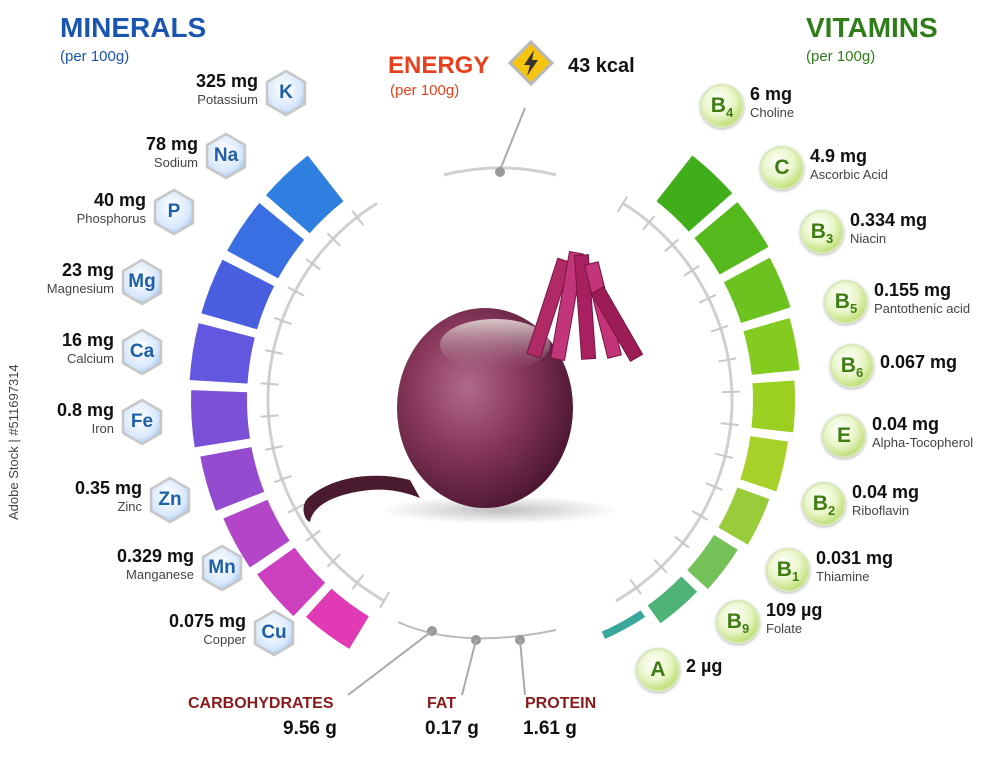  I want to click on vitamin-row: 2 µg, so click(704, 666).